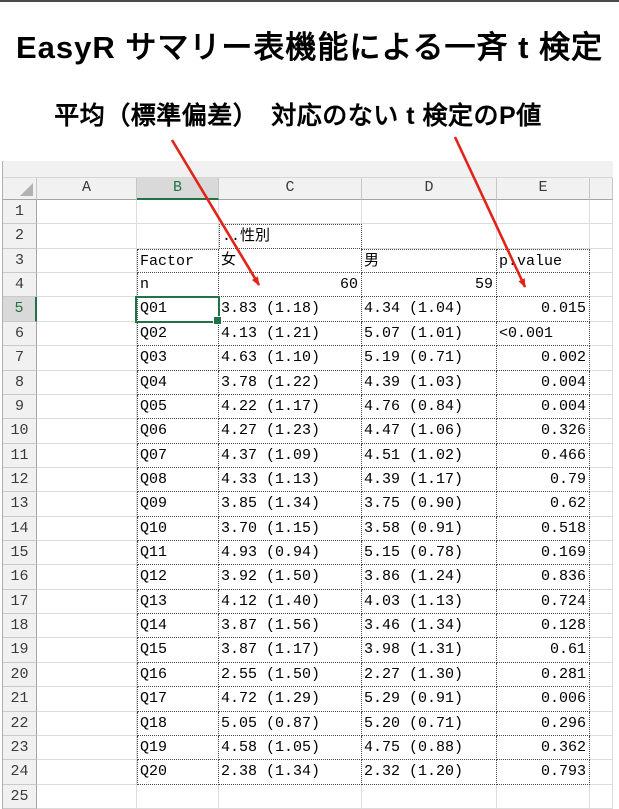 The height and width of the screenshot is (809, 619). What do you see at coordinates (543, 675) in the screenshot?
I see `cell-E20: 0.281` at bounding box center [543, 675].